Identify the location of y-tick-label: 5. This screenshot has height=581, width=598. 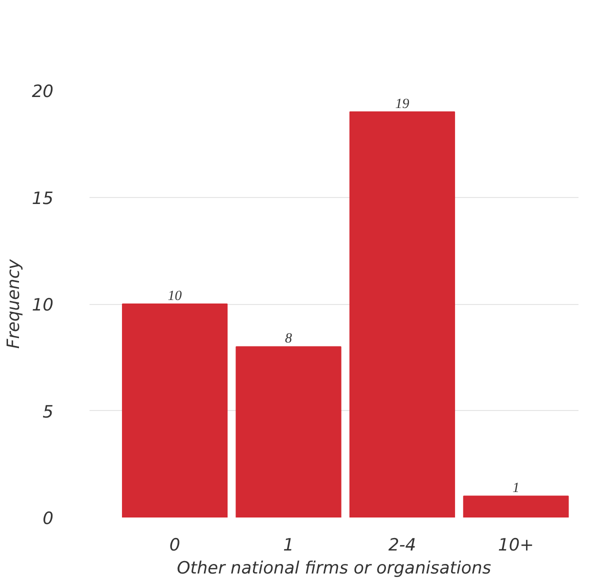
(48, 412).